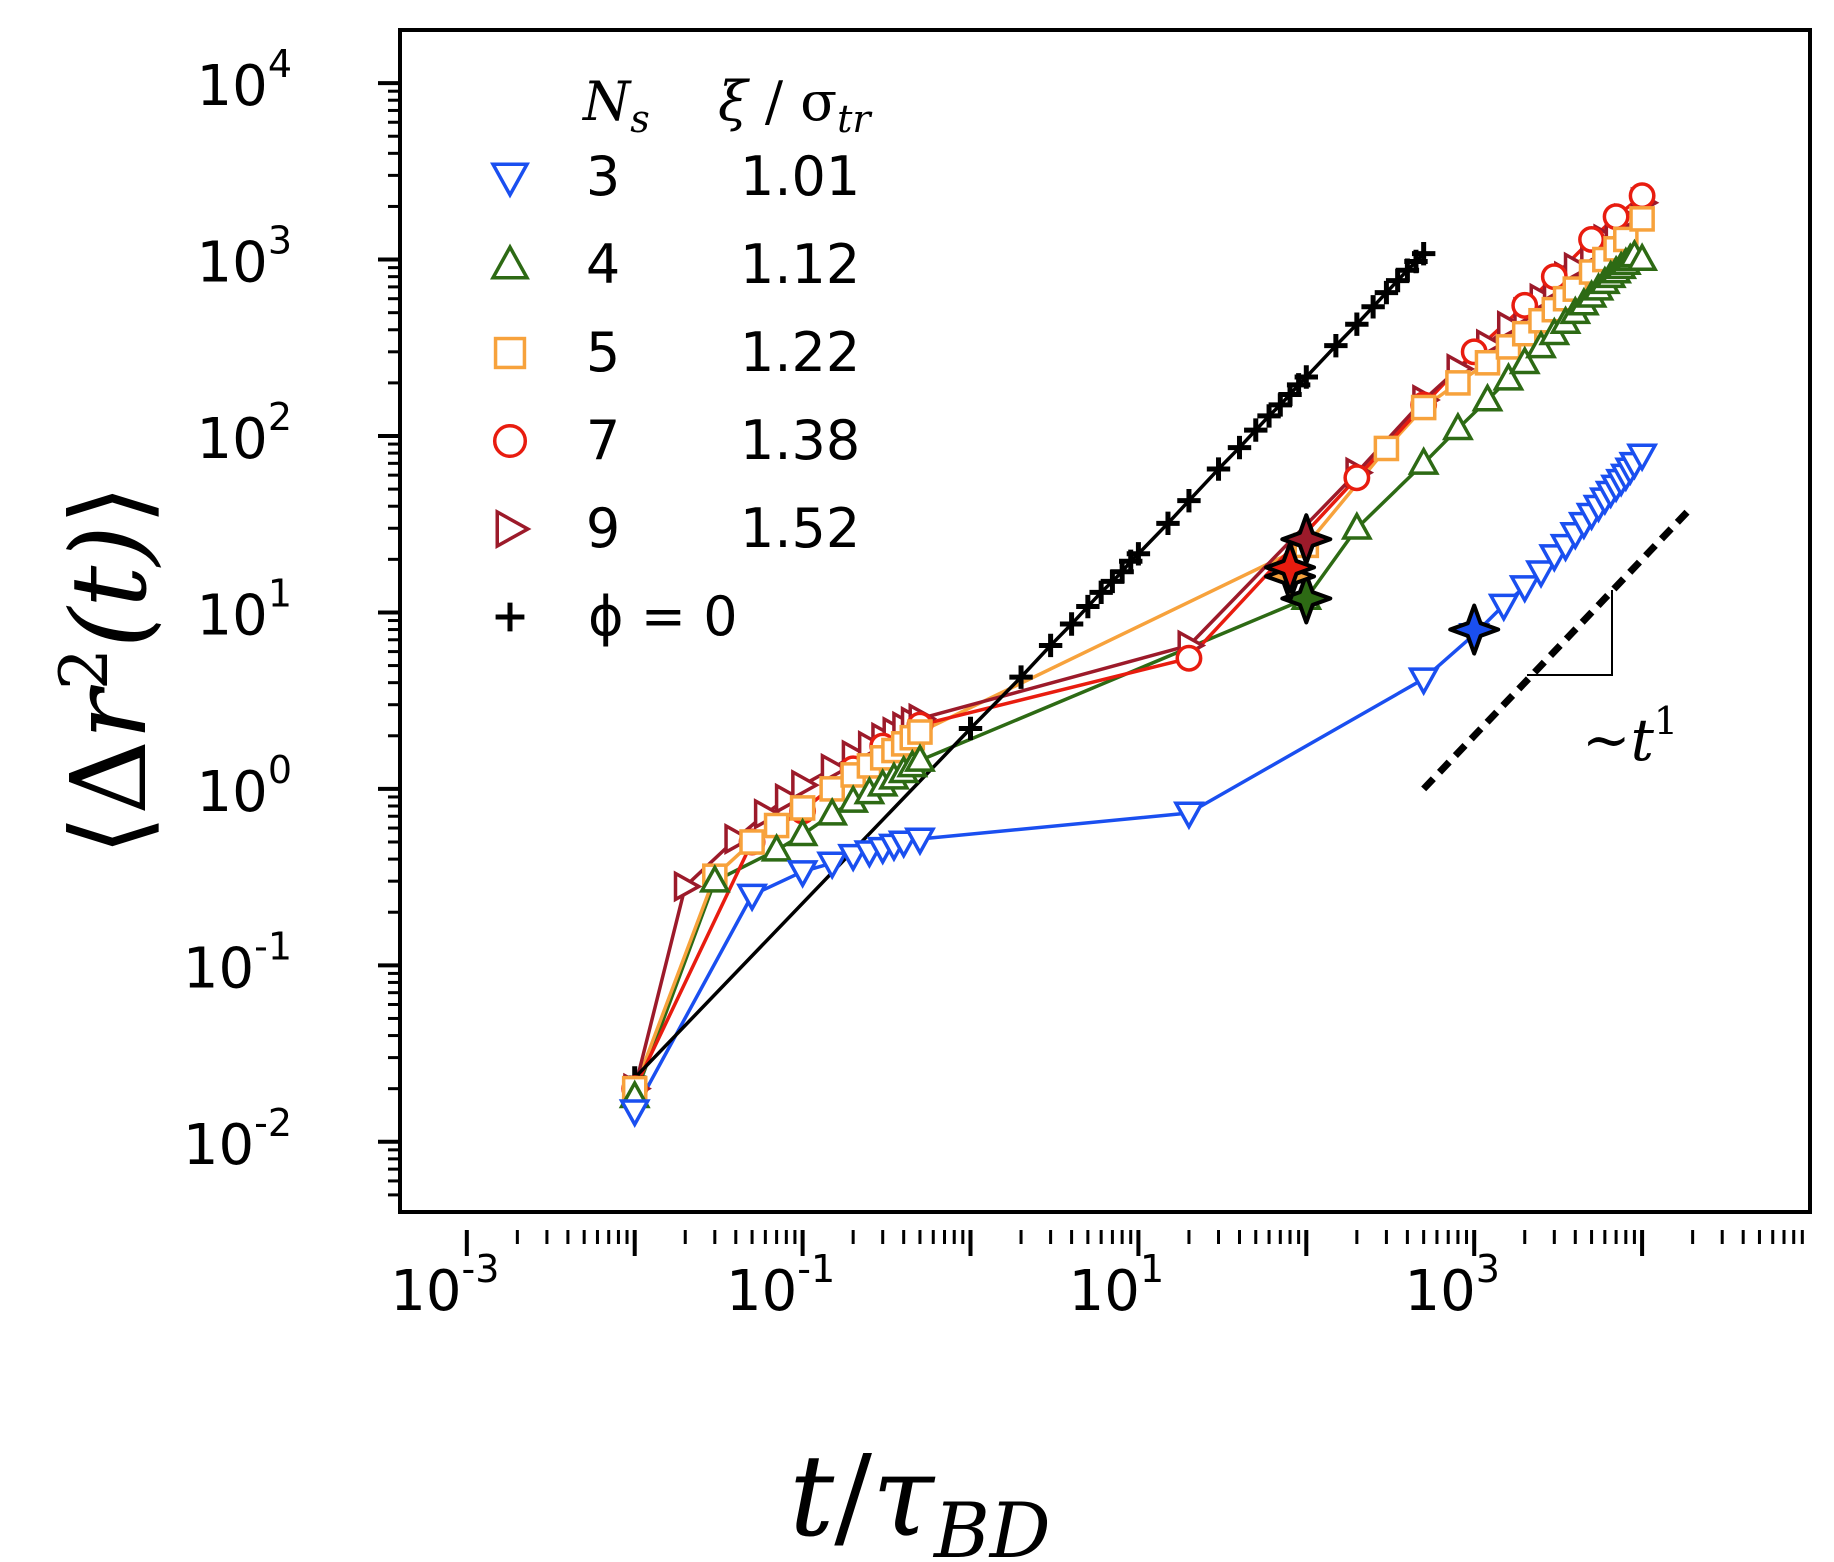  I want to click on y-tick-label: 10¹, so click(244, 609).